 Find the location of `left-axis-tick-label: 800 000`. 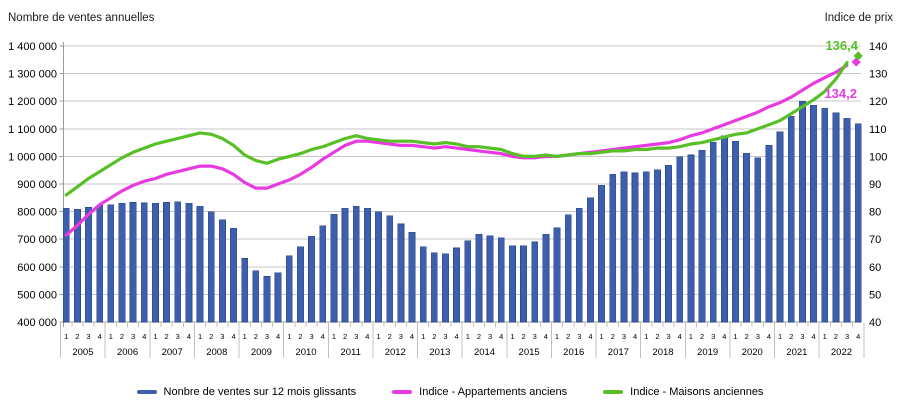

left-axis-tick-label: 800 000 is located at coordinates (37, 213).